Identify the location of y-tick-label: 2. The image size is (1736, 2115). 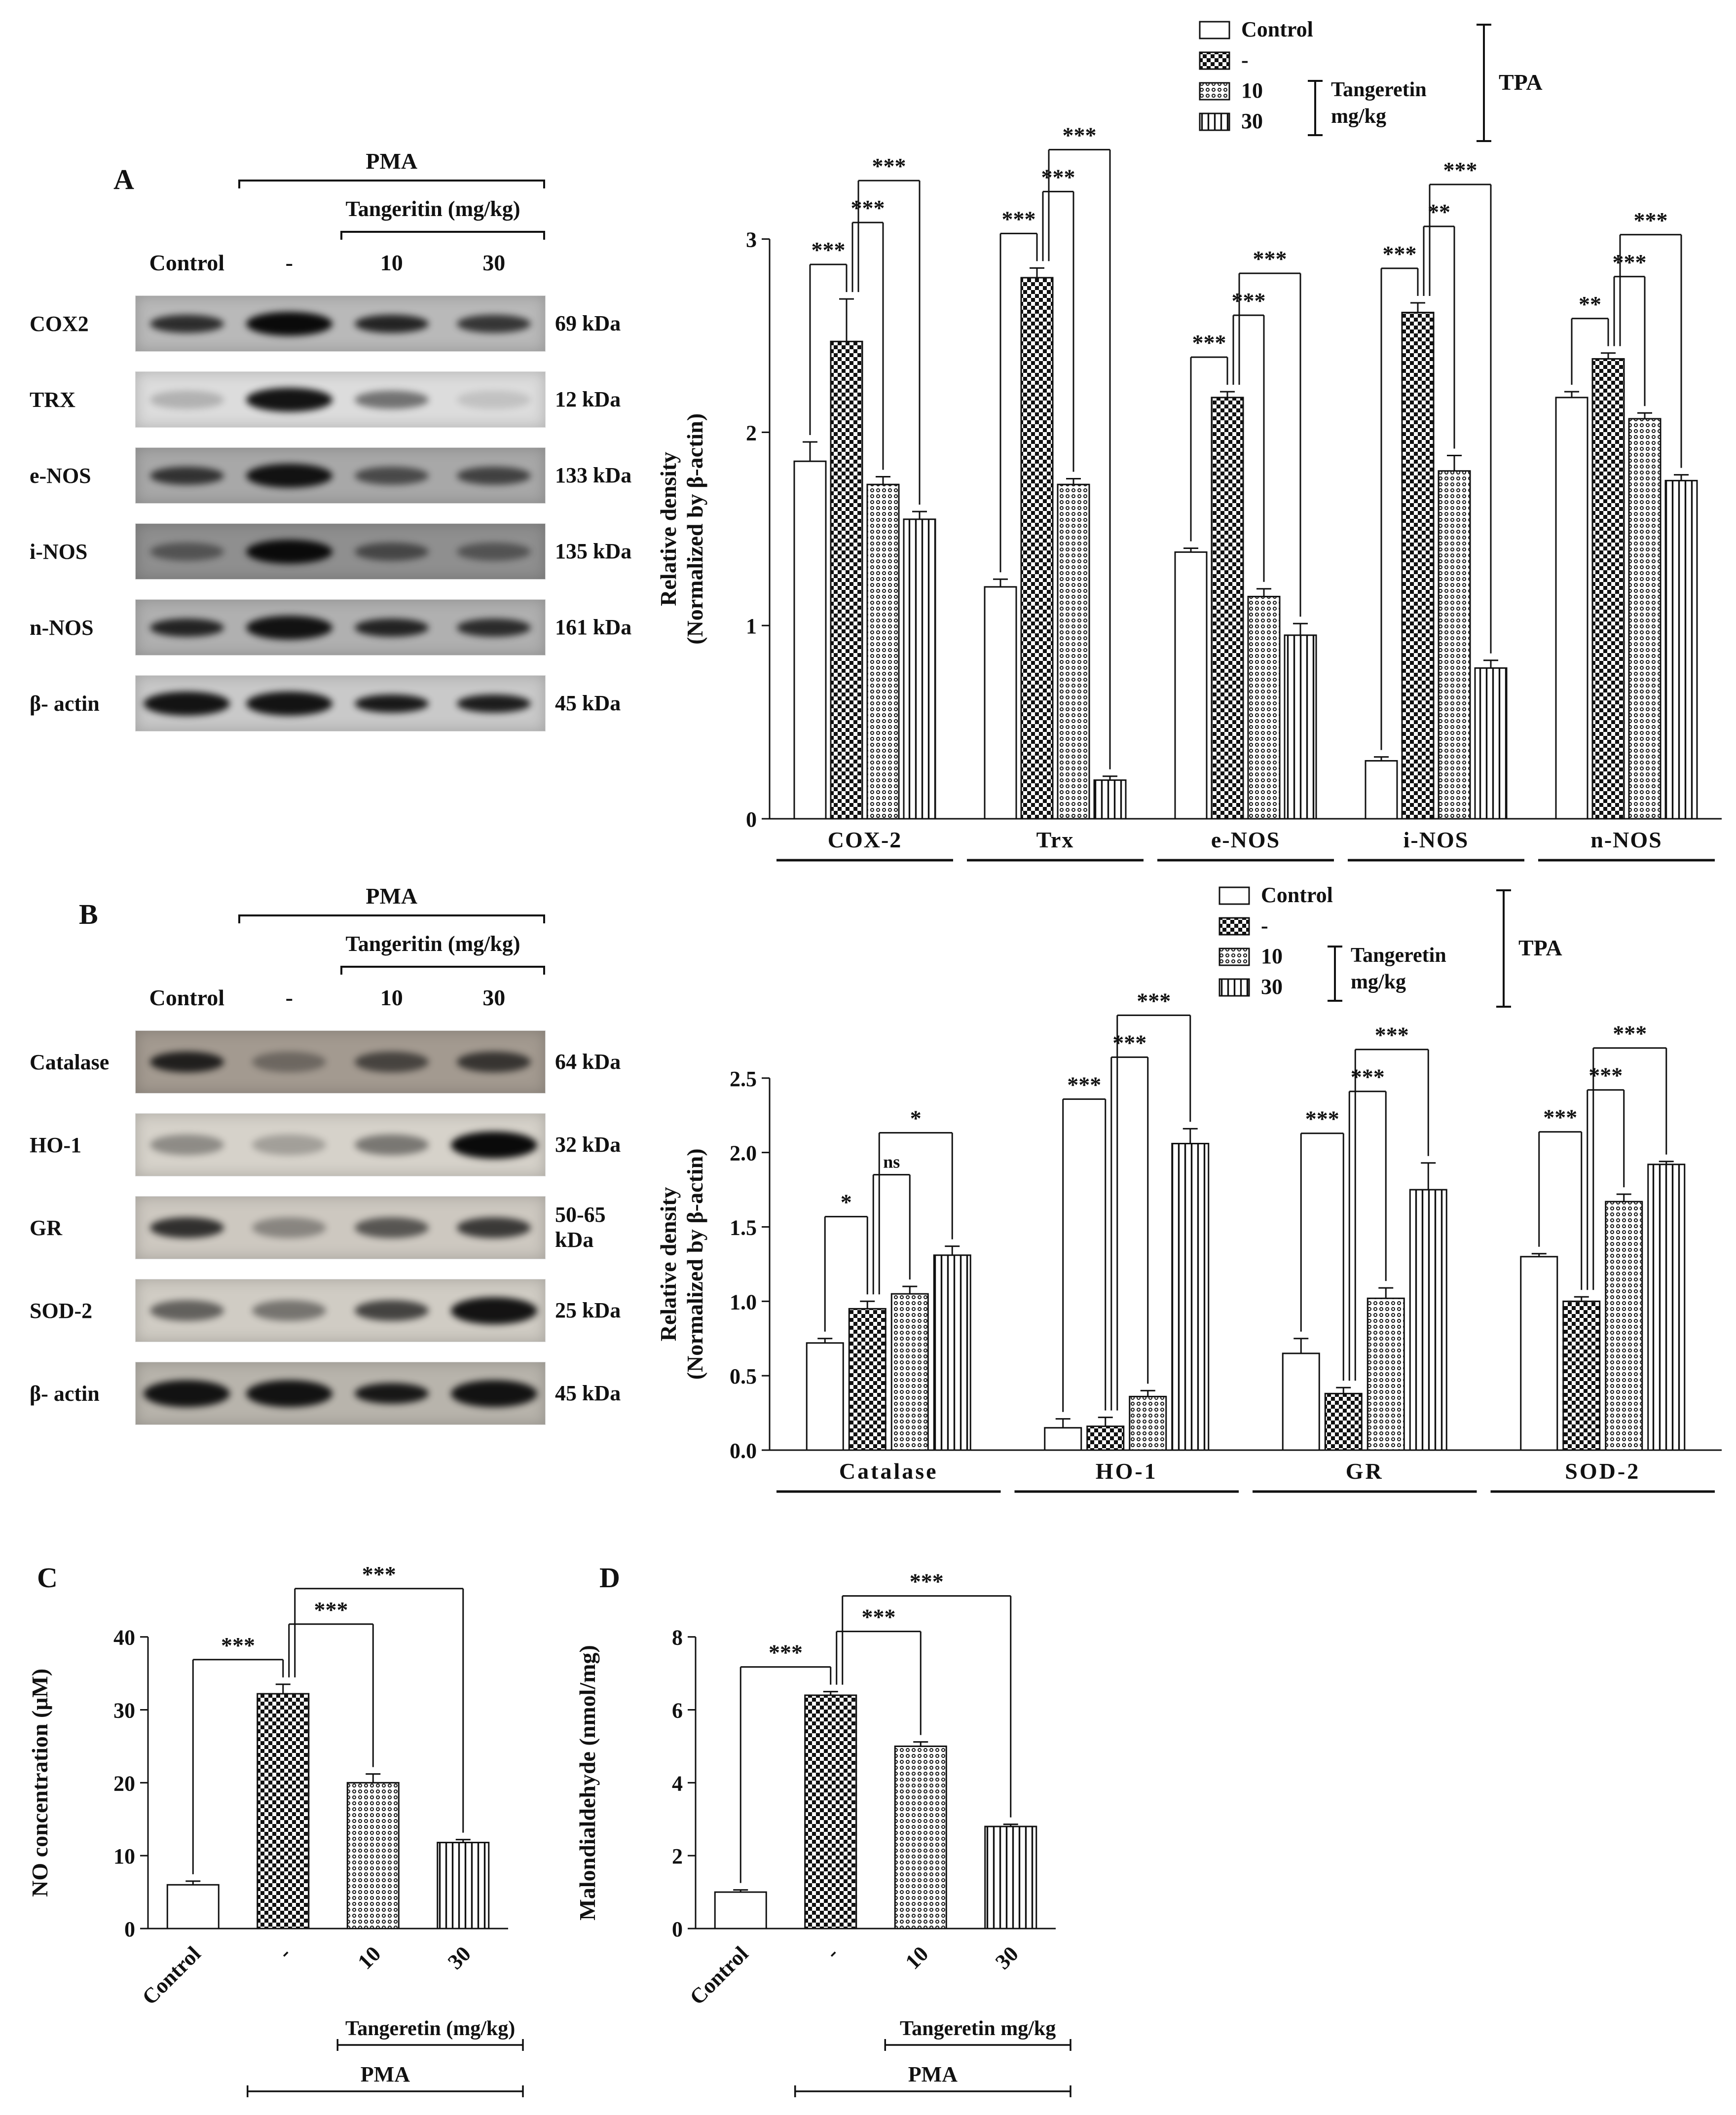
(751, 433).